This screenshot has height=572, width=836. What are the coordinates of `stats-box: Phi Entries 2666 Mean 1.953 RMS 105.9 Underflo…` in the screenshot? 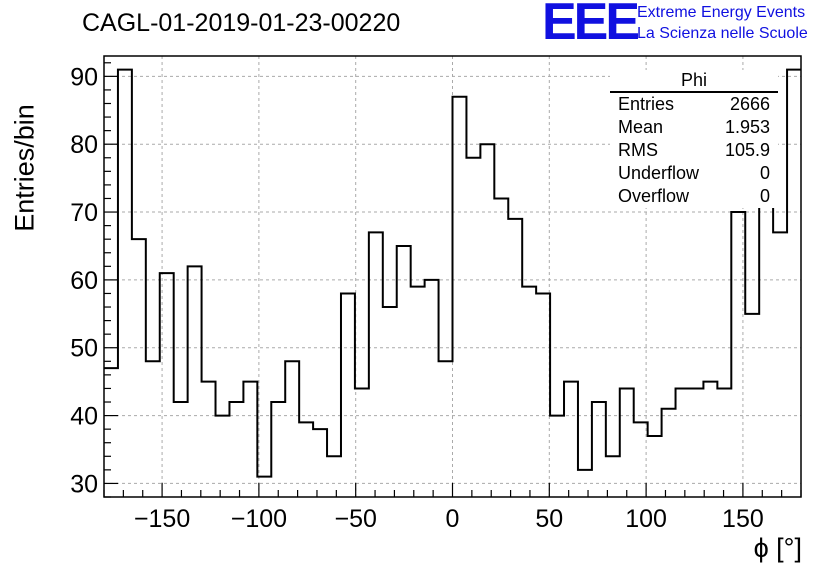 It's located at (694, 139).